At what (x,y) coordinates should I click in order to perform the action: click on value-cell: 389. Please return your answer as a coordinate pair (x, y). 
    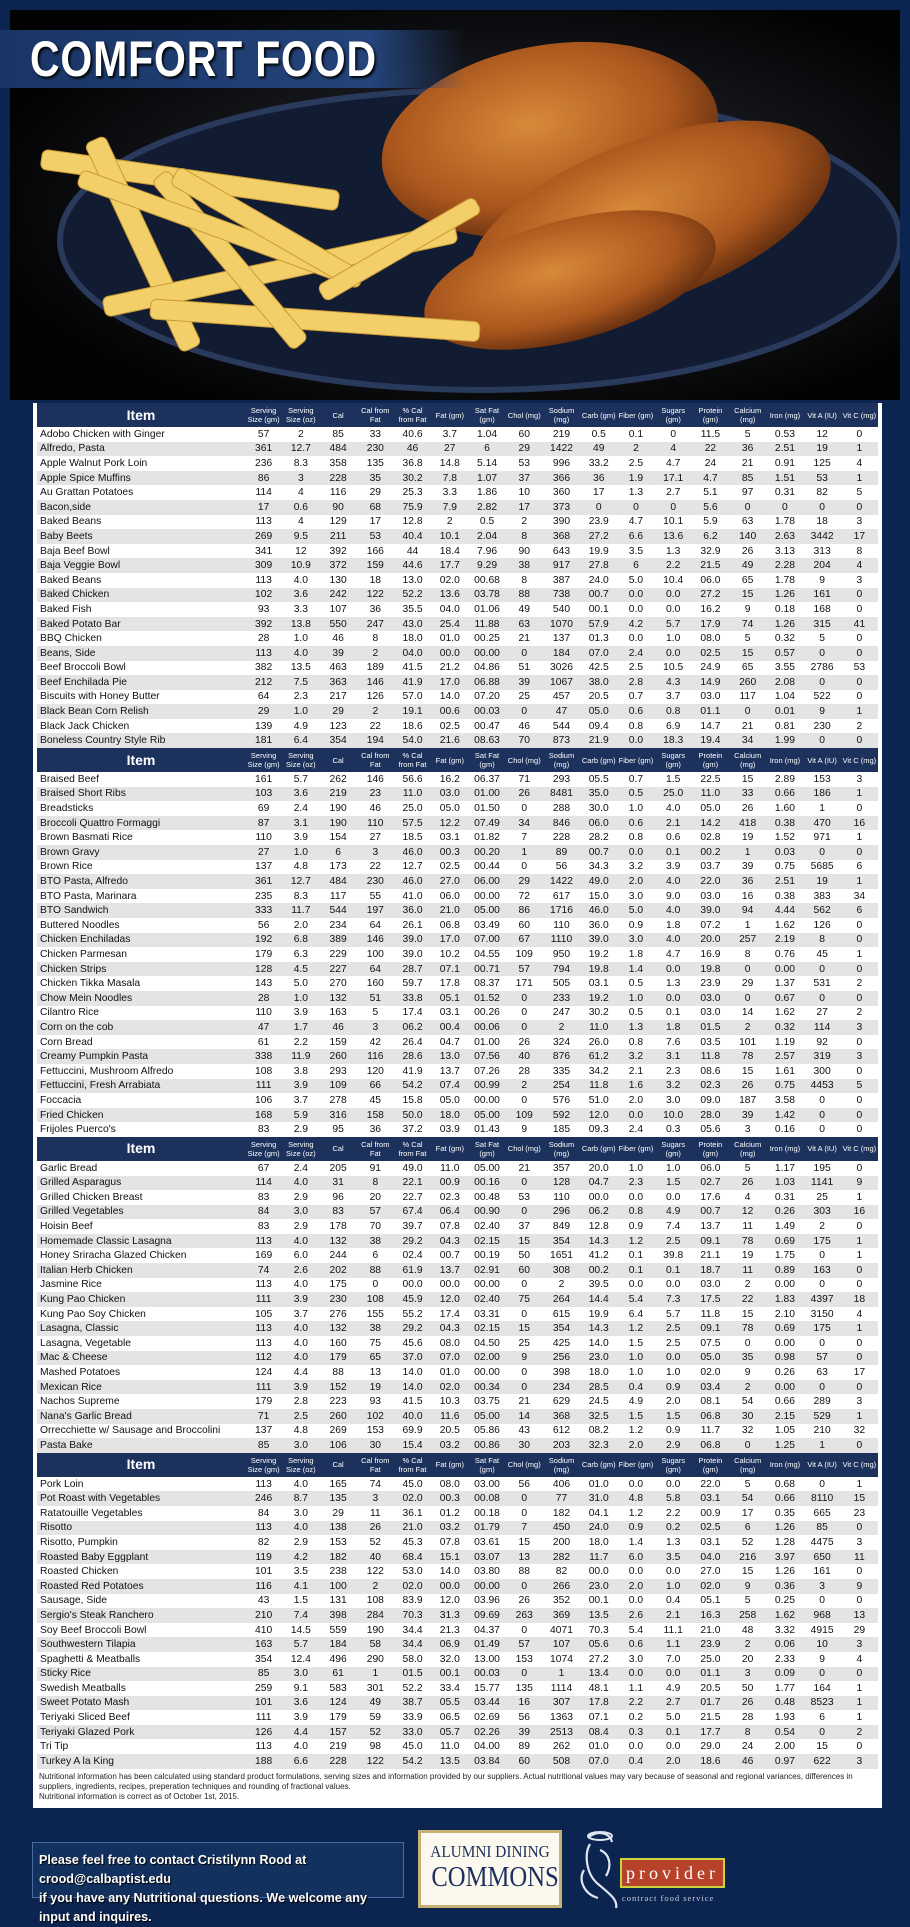
    Looking at the image, I should click on (338, 940).